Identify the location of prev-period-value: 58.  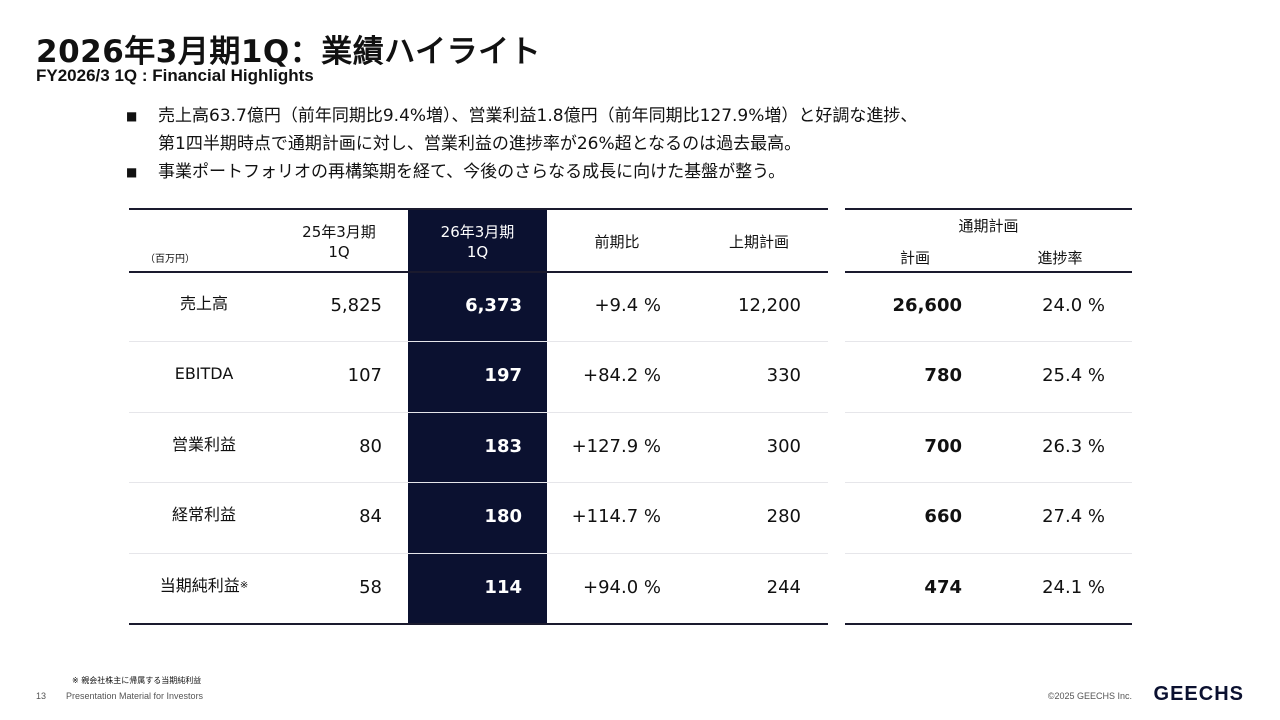
(370, 587).